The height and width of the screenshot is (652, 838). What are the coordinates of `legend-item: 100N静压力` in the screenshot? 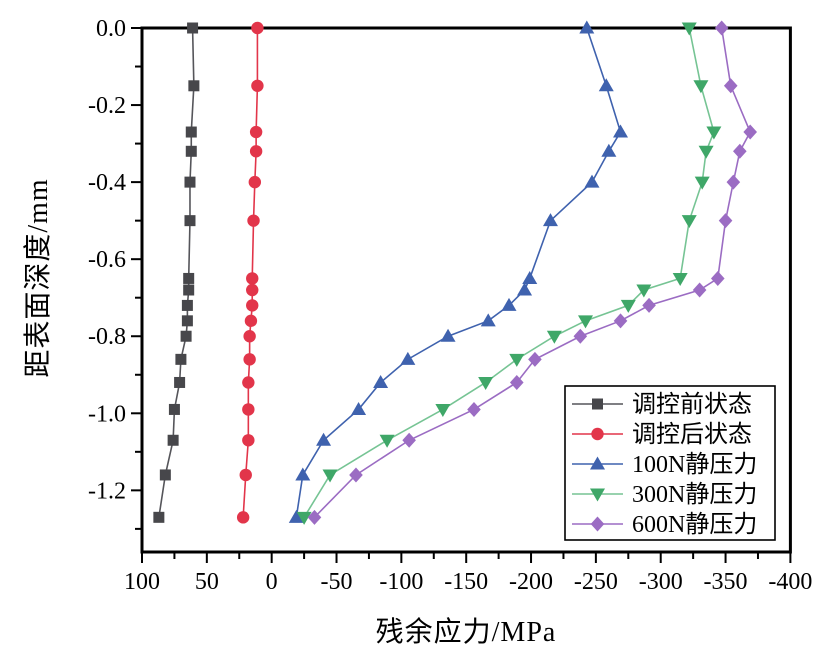 It's located at (664, 464).